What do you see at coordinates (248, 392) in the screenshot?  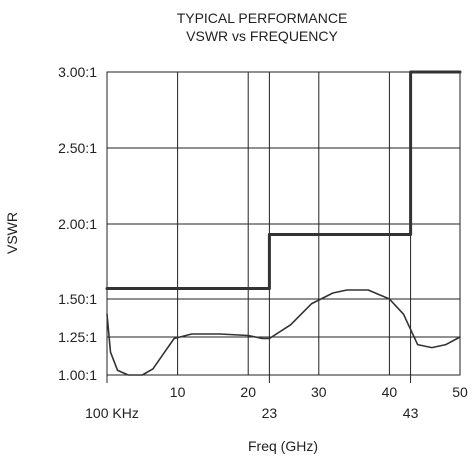 I see `x-tick-label: 20` at bounding box center [248, 392].